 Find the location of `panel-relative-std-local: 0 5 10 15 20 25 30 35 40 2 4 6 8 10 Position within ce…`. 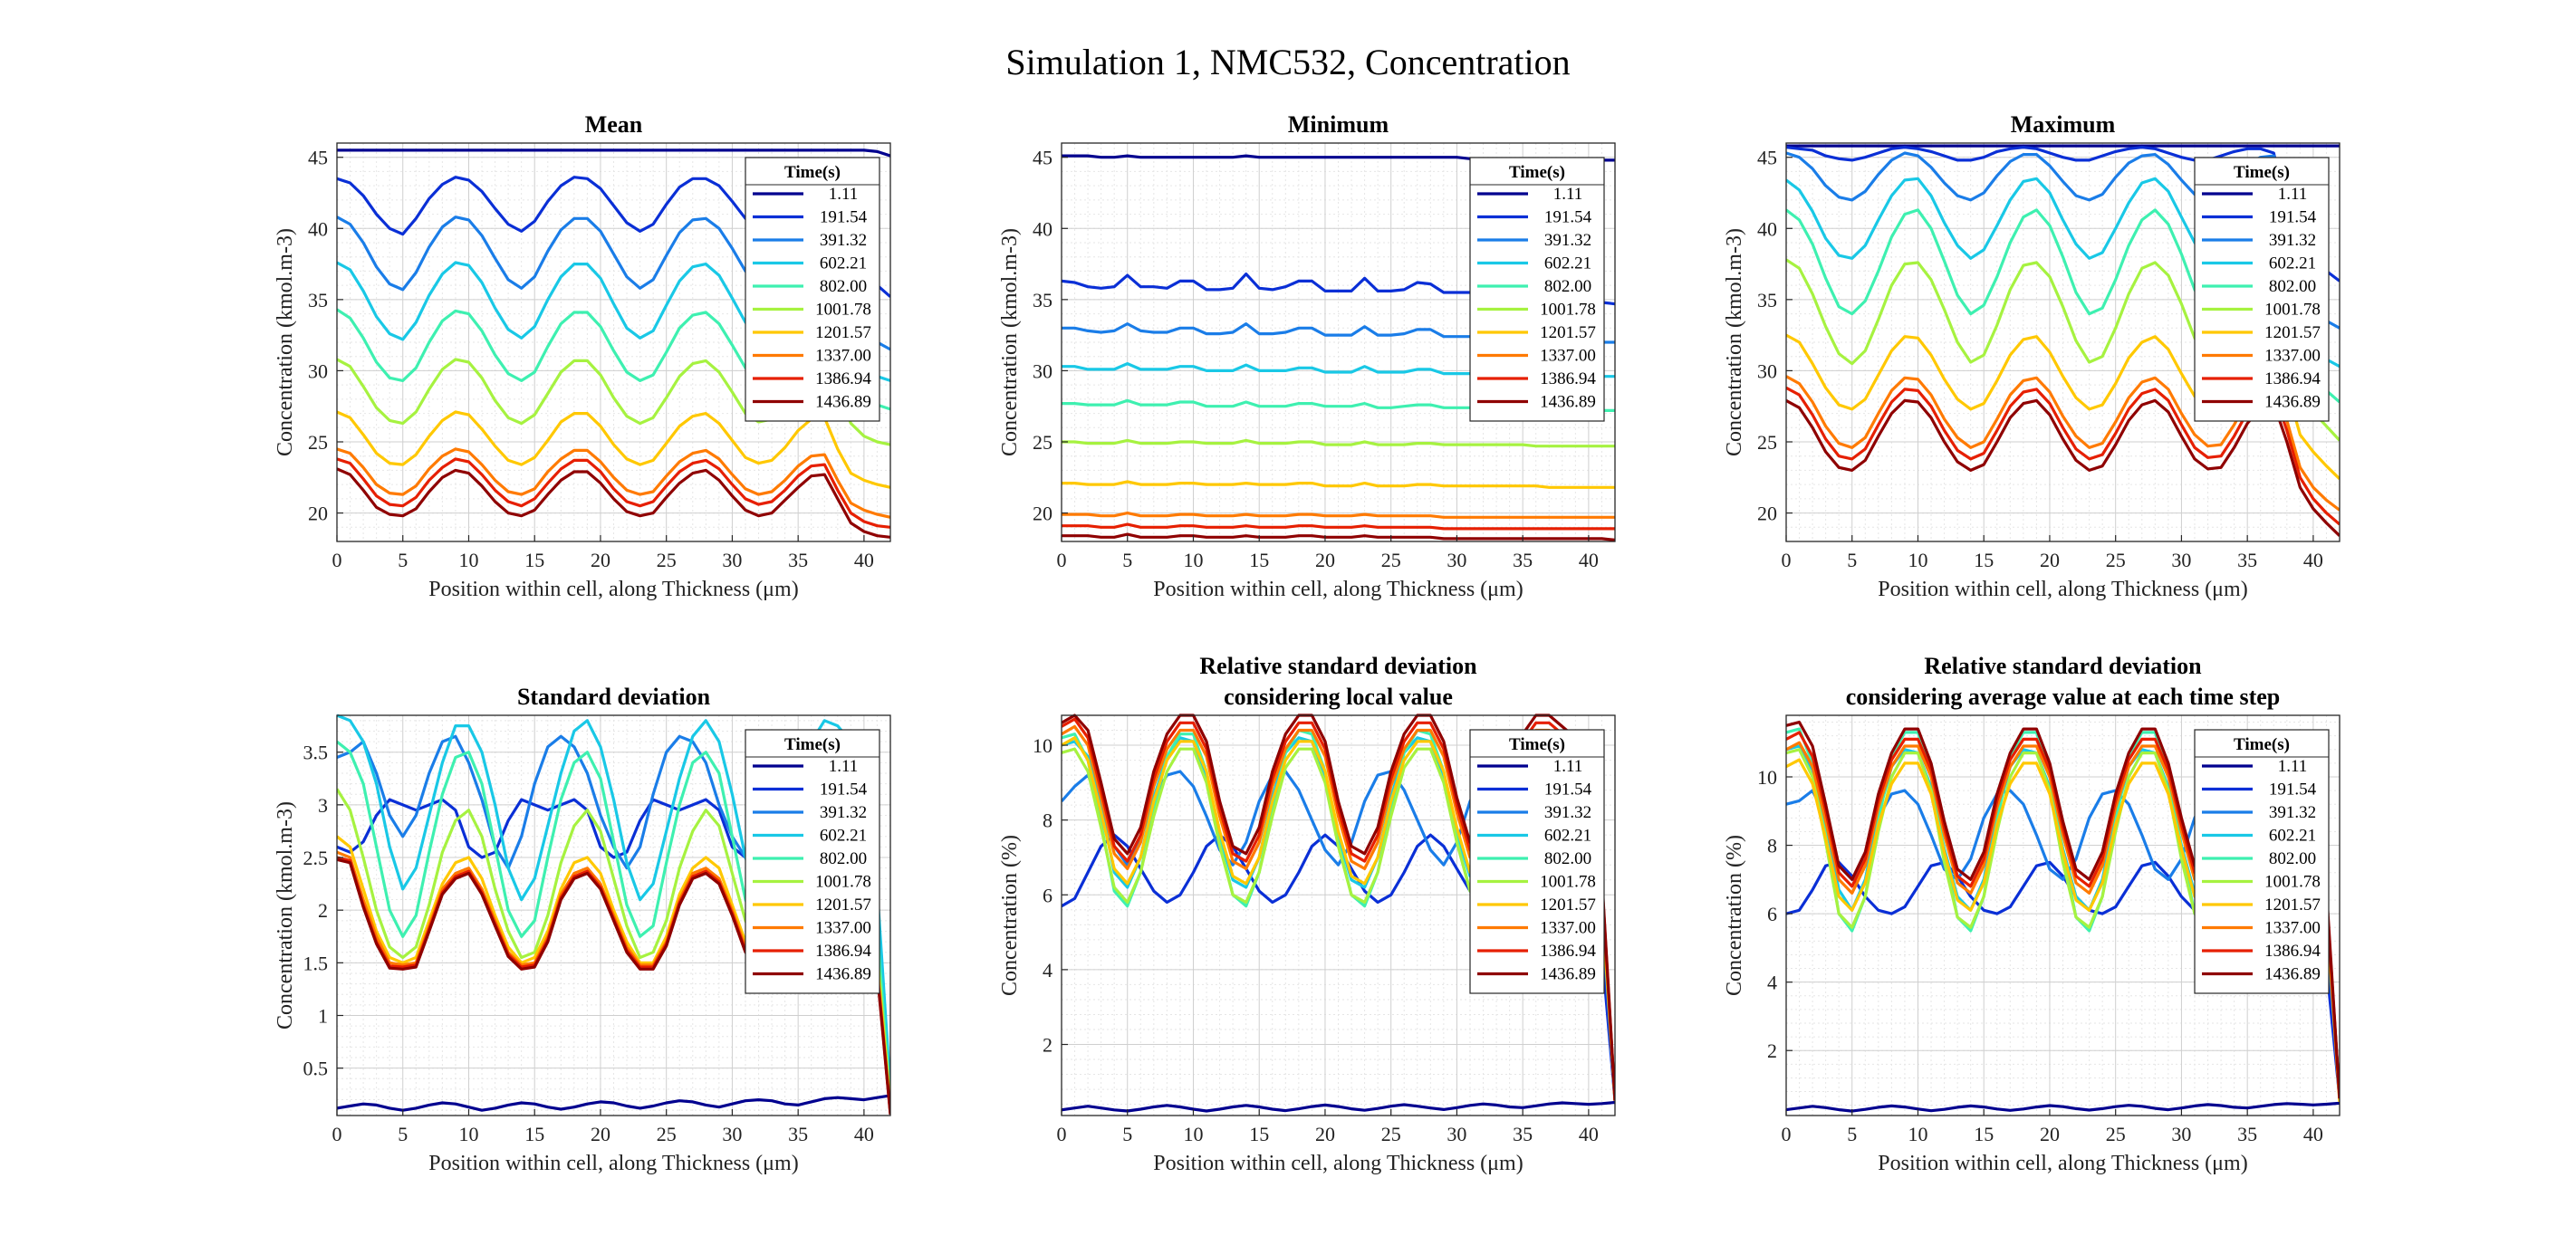

panel-relative-std-local: 0 5 10 15 20 25 30 35 40 2 4 6 8 10 Position within ce… is located at coordinates (1307, 914).